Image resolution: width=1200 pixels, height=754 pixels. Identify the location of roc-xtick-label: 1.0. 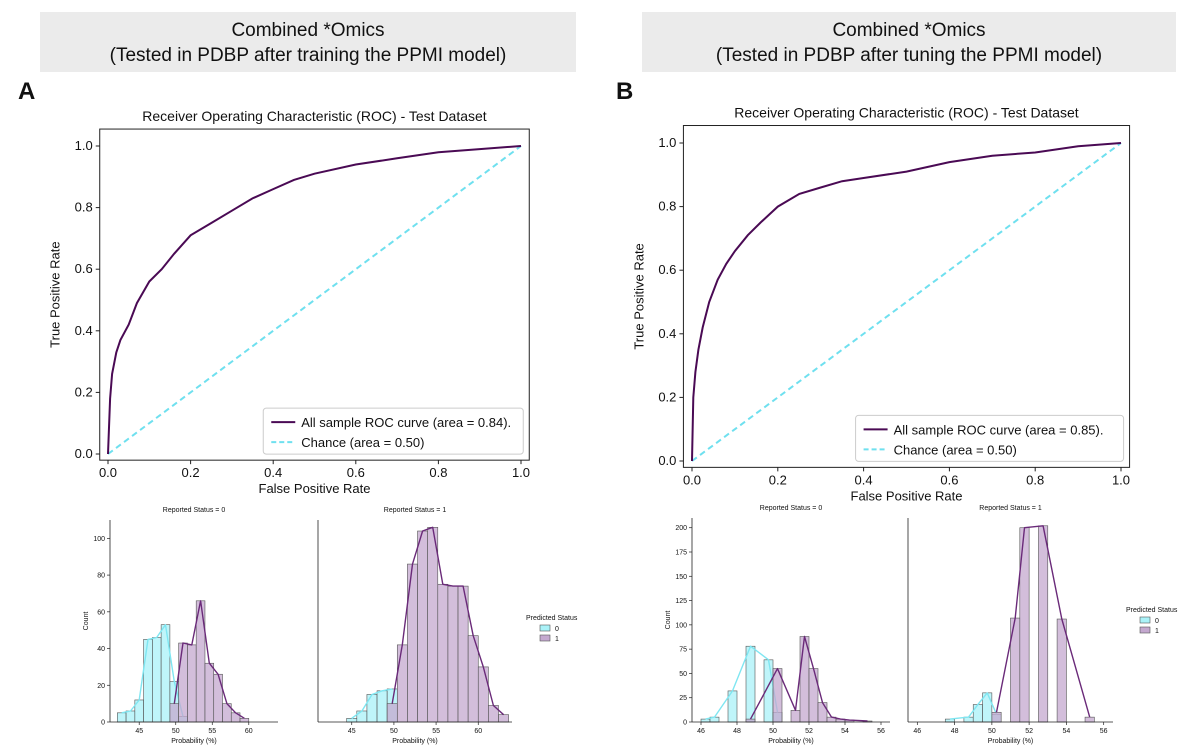
(521, 472).